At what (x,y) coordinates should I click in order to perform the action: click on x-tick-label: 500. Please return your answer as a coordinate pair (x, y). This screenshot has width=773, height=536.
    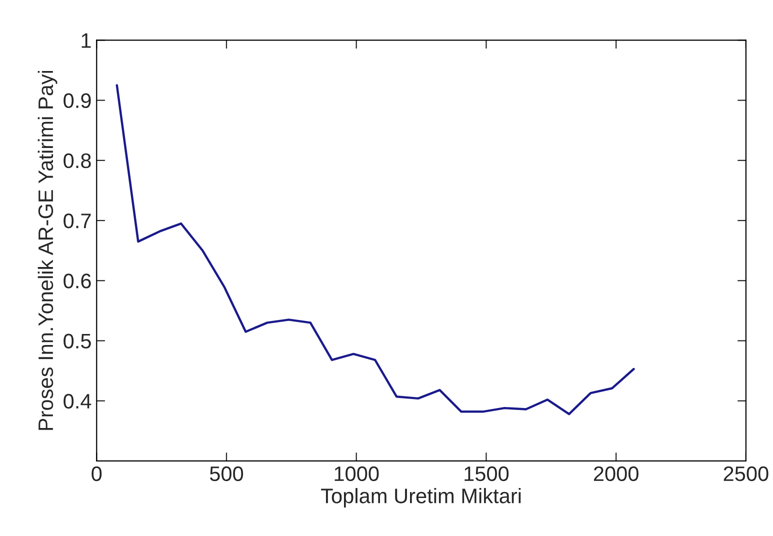
    Looking at the image, I should click on (227, 474).